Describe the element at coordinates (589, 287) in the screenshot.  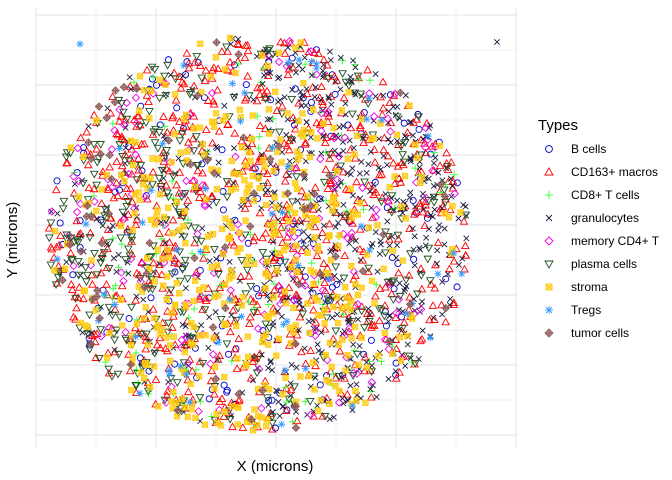
I see `legend-label: stroma` at that location.